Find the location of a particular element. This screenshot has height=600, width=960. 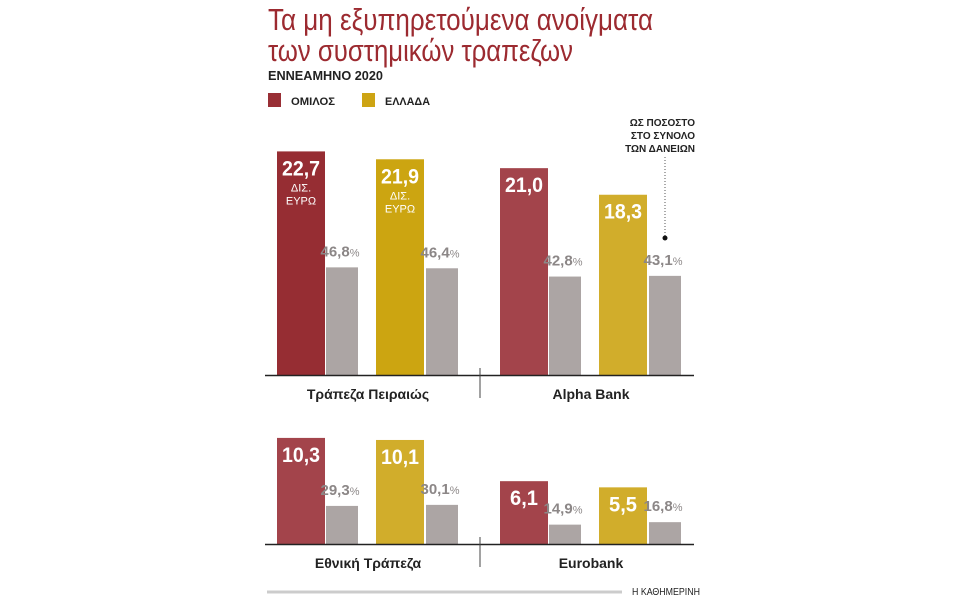

pct-label: 42,8% is located at coordinates (563, 261).